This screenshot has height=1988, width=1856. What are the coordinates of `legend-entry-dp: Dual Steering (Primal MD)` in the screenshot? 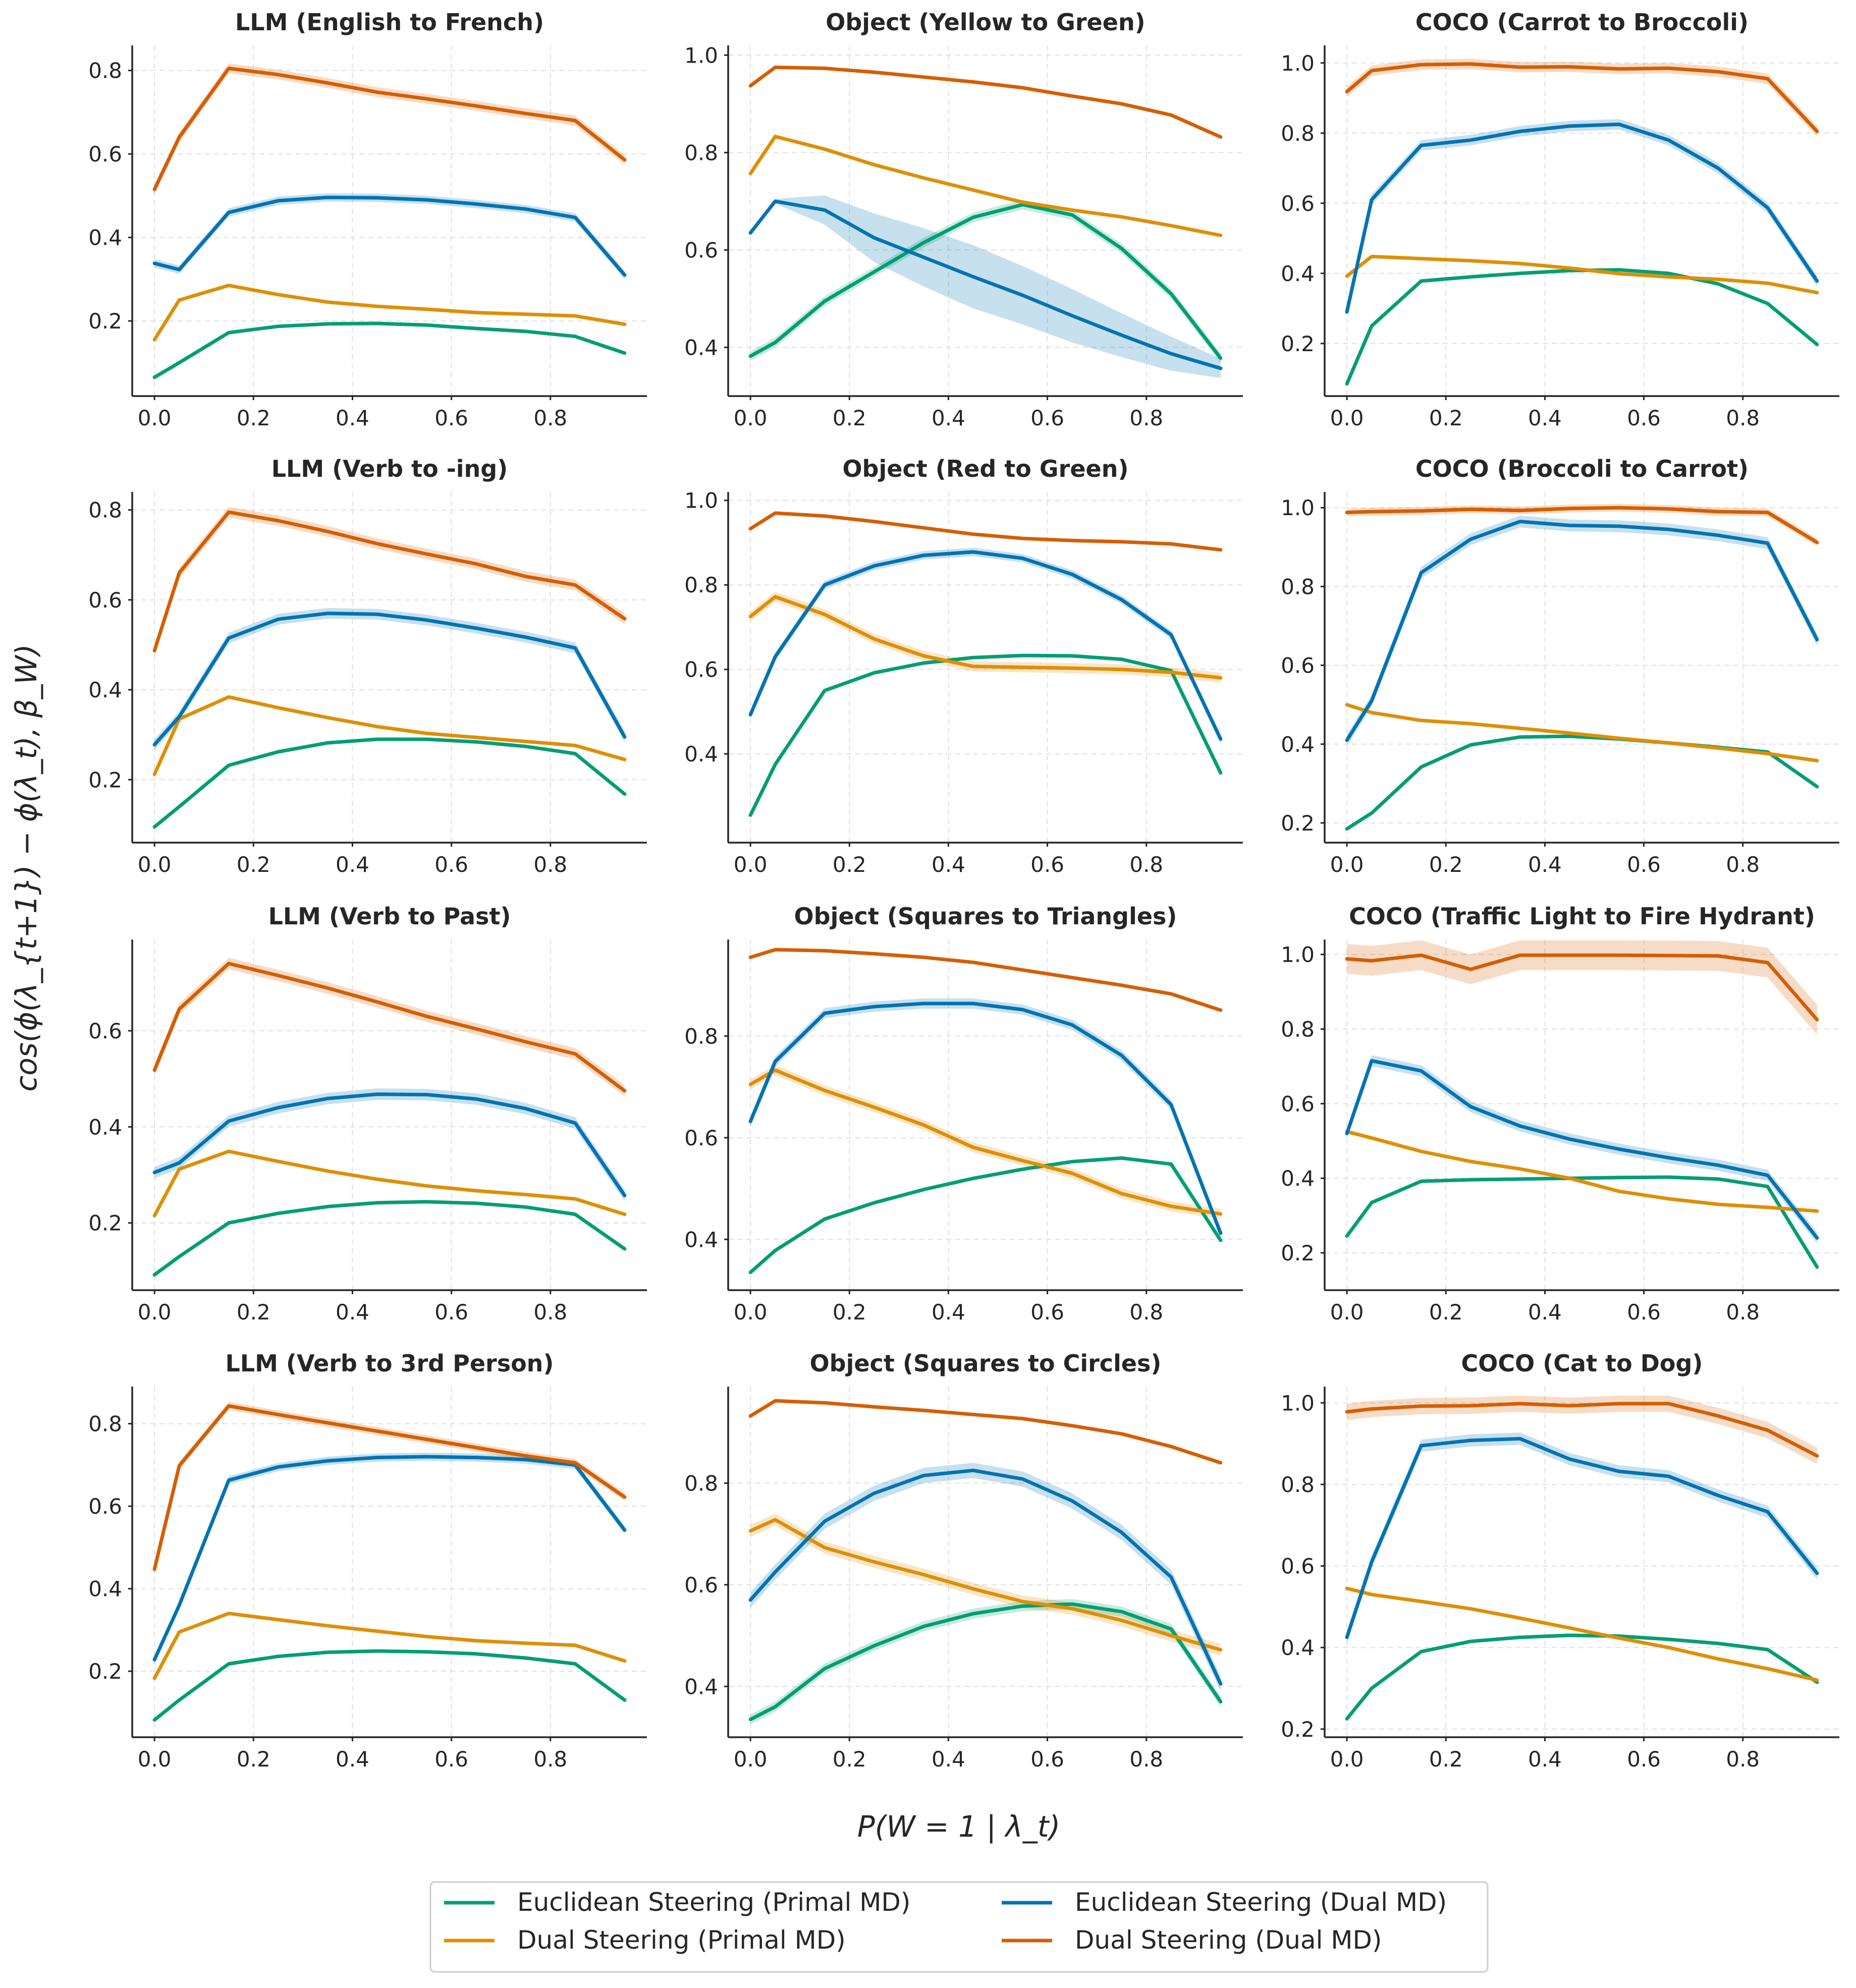 It's located at (645, 1940).